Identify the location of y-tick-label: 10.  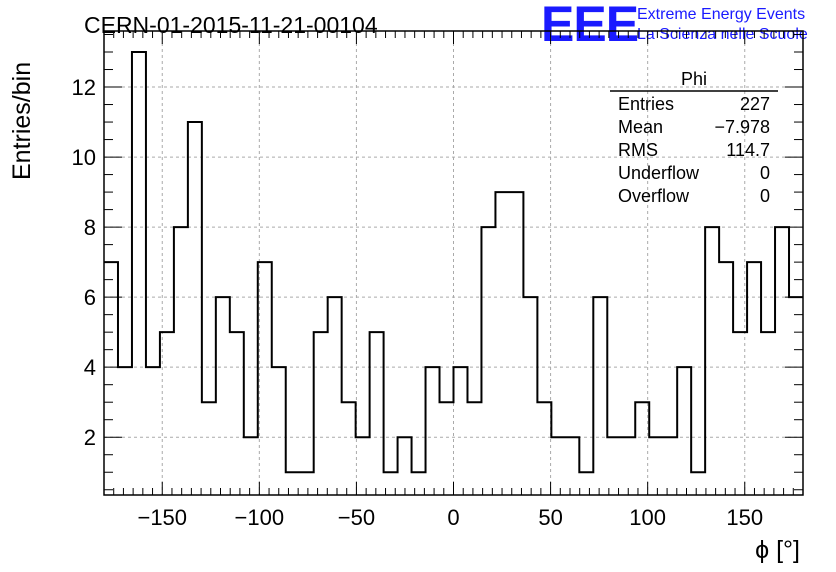
(84, 157).